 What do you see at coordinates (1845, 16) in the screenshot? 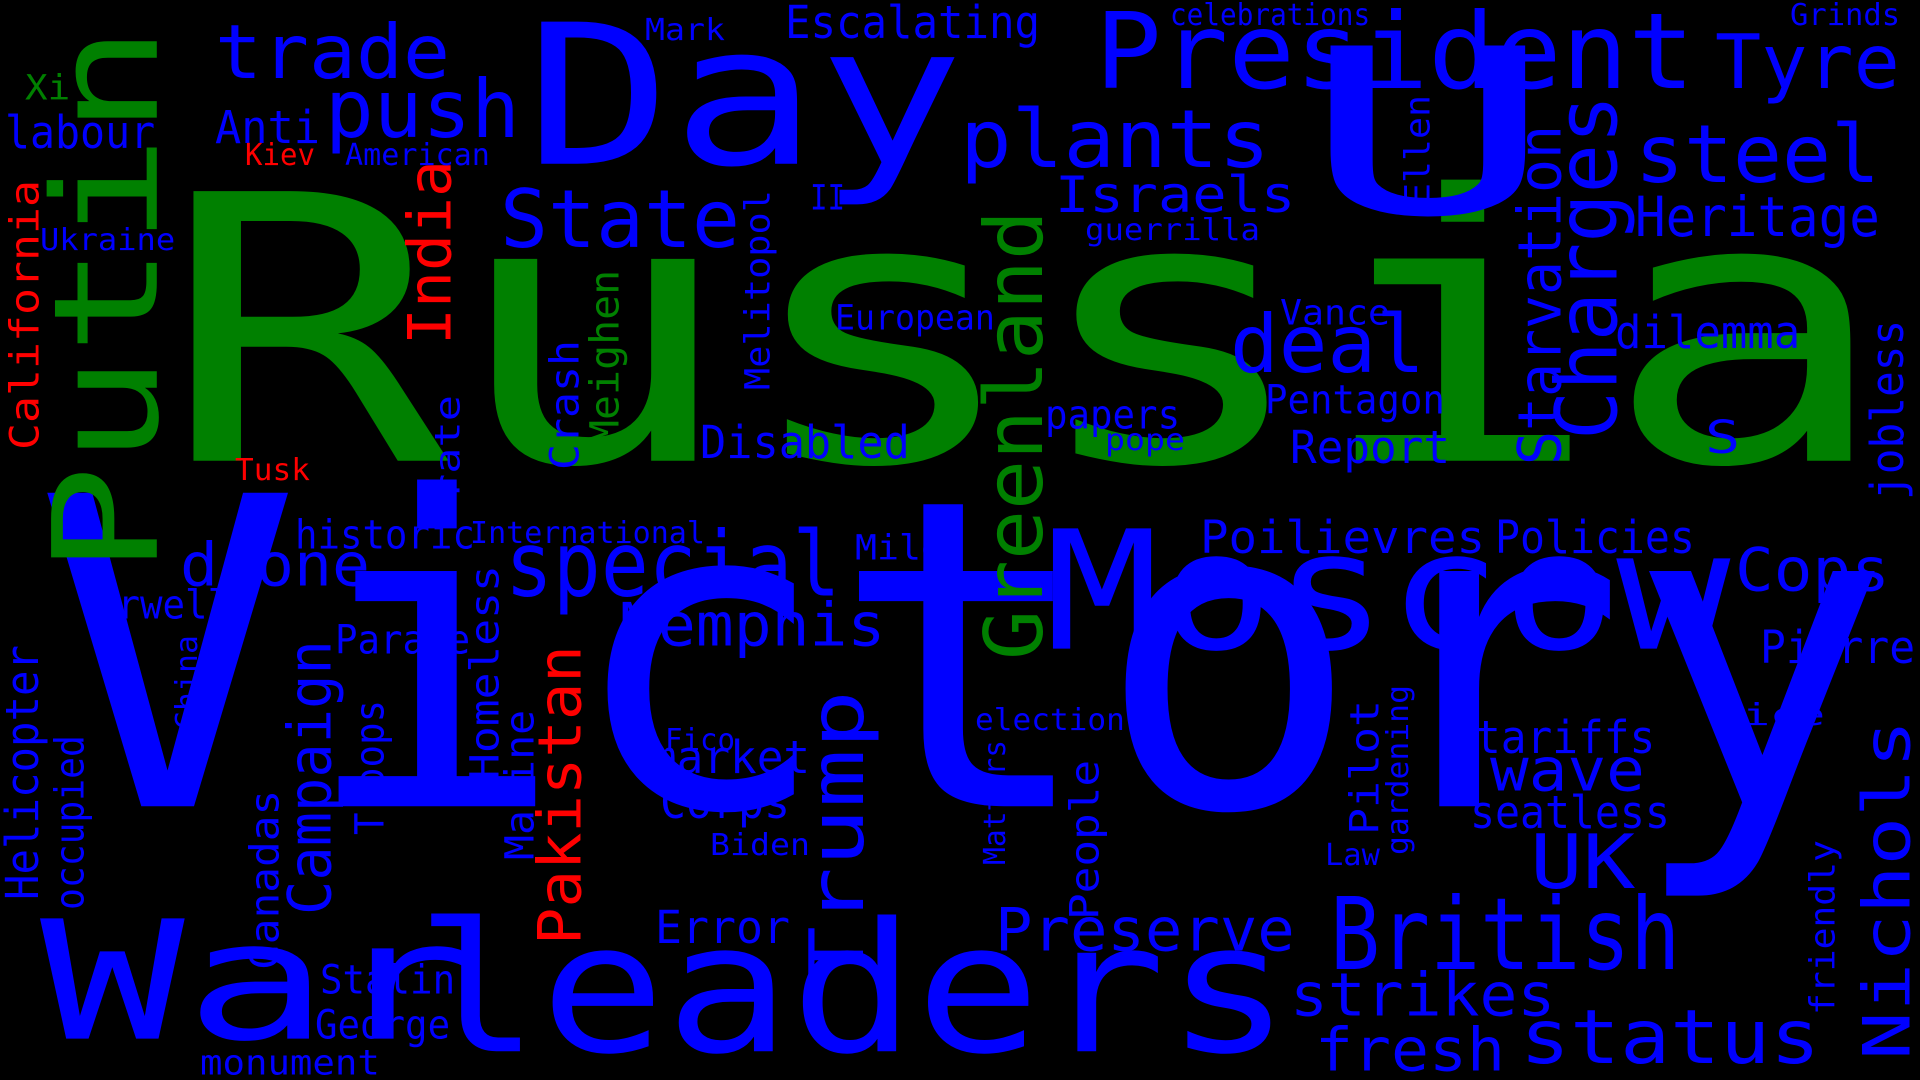
I see `word: Grinds` at bounding box center [1845, 16].